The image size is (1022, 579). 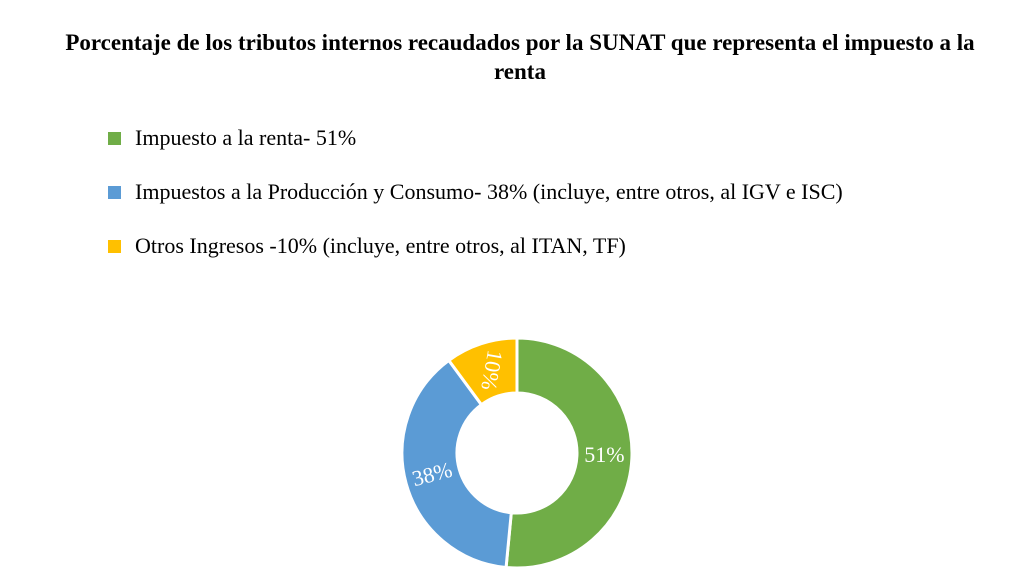 I want to click on legend-label: Impuesto a la renta- 51%, so click(x=246, y=137).